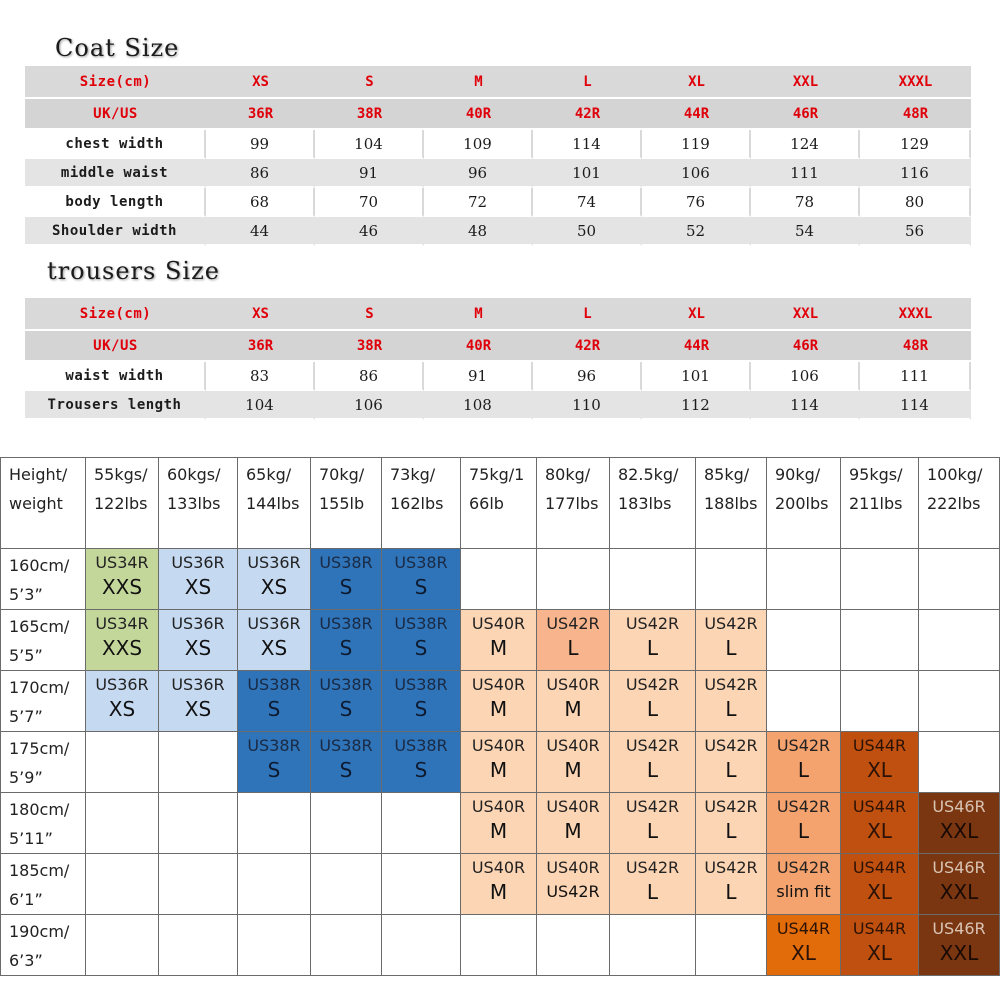  What do you see at coordinates (498, 376) in the screenshot?
I see `measurement-row: waist width 83 86 91 96 101 106 111` at bounding box center [498, 376].